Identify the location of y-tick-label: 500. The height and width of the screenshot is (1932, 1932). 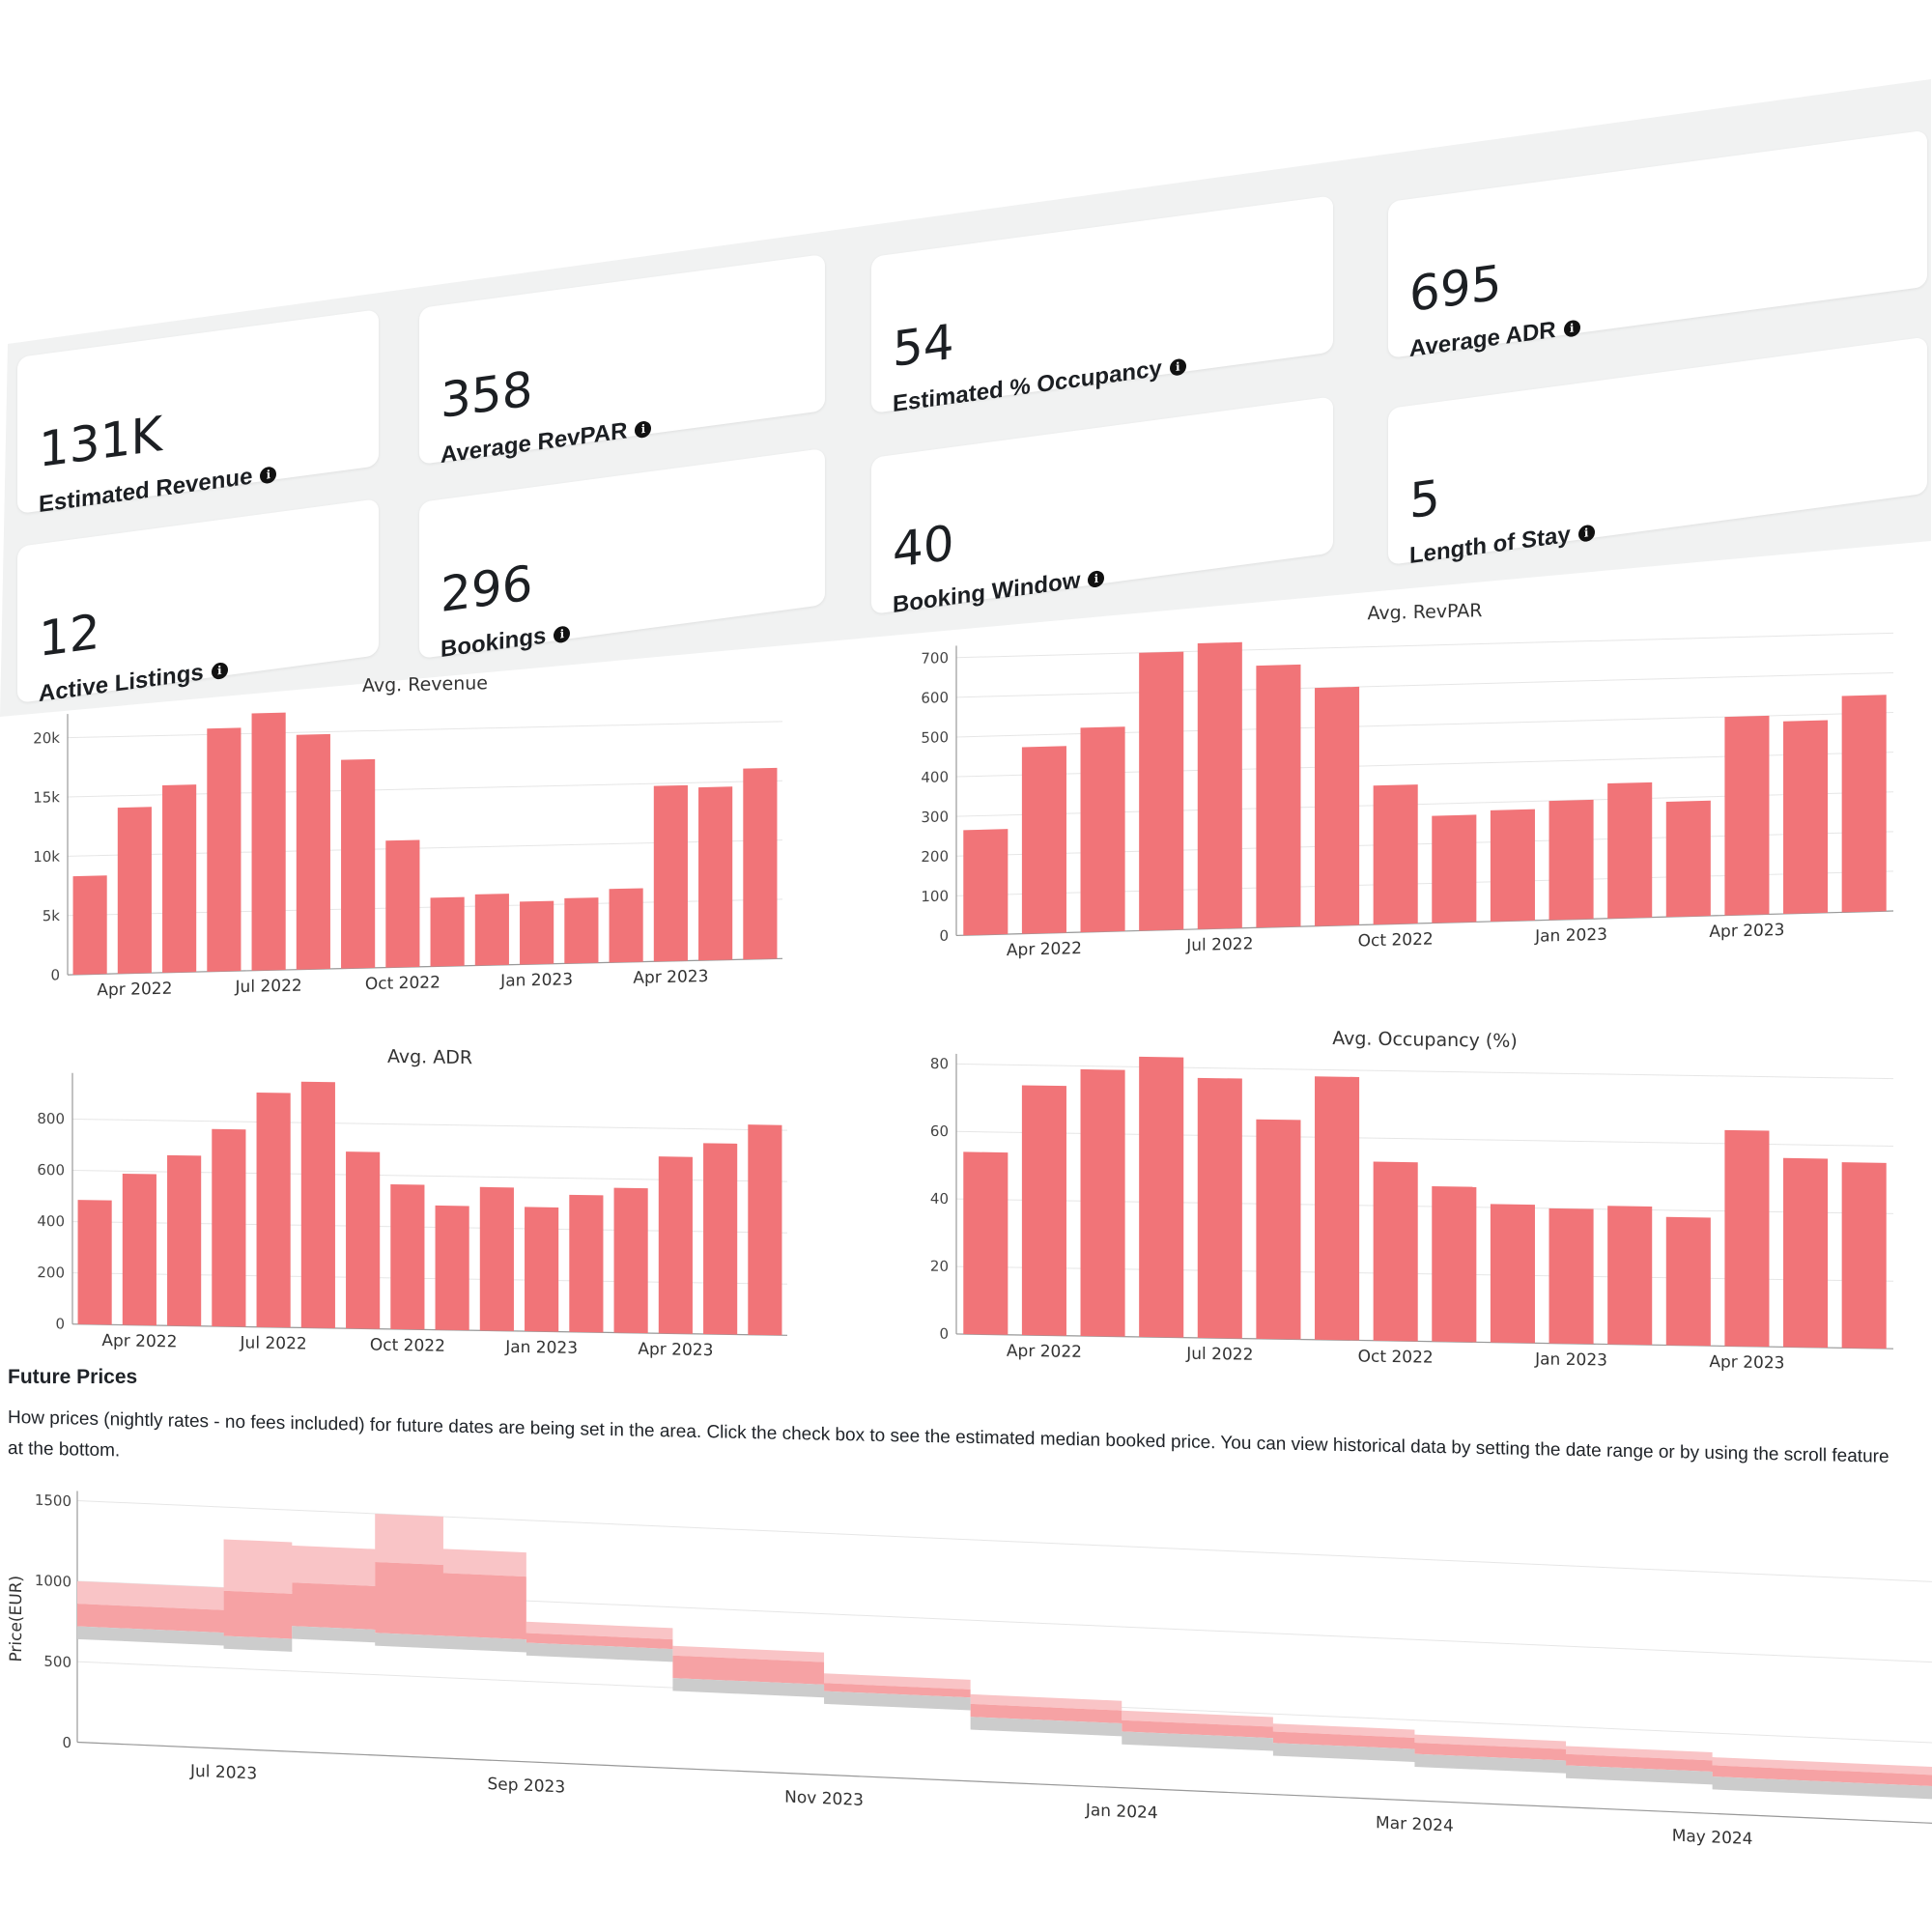
(935, 737).